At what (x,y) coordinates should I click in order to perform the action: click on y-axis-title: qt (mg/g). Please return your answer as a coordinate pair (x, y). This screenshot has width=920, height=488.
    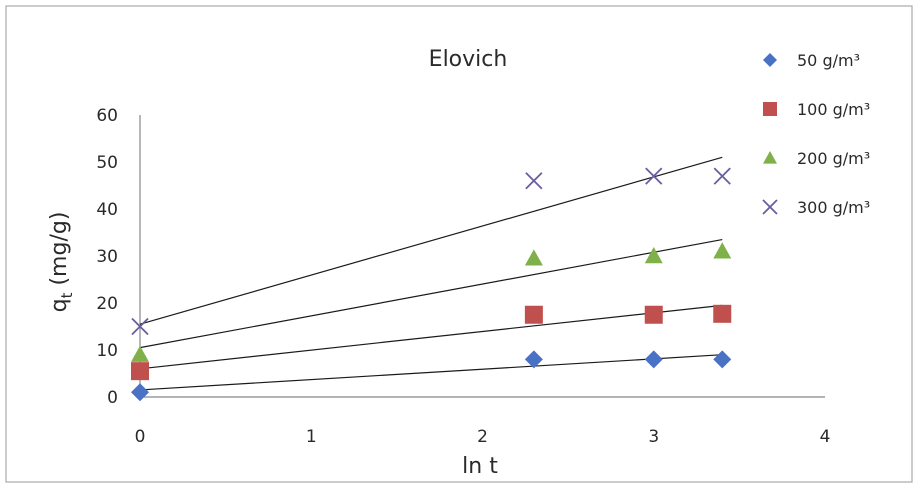
    Looking at the image, I should click on (61, 262).